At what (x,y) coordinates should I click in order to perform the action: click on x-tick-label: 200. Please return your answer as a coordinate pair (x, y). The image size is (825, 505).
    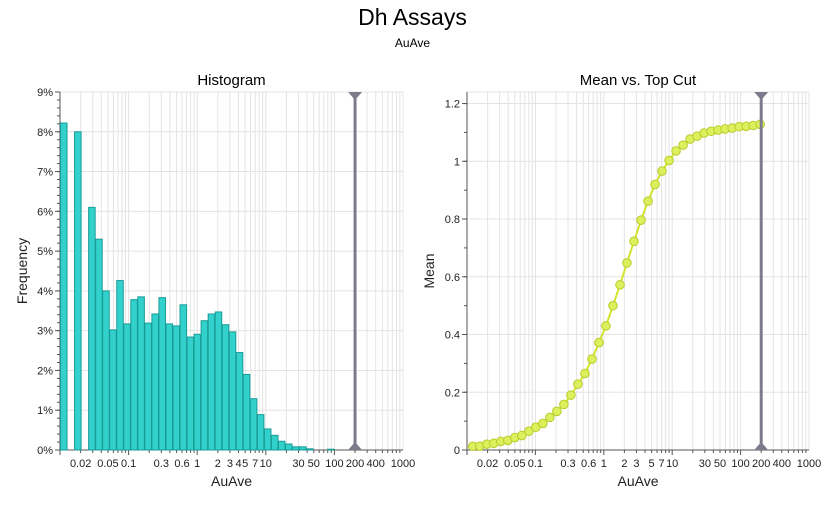
    Looking at the image, I should click on (761, 464).